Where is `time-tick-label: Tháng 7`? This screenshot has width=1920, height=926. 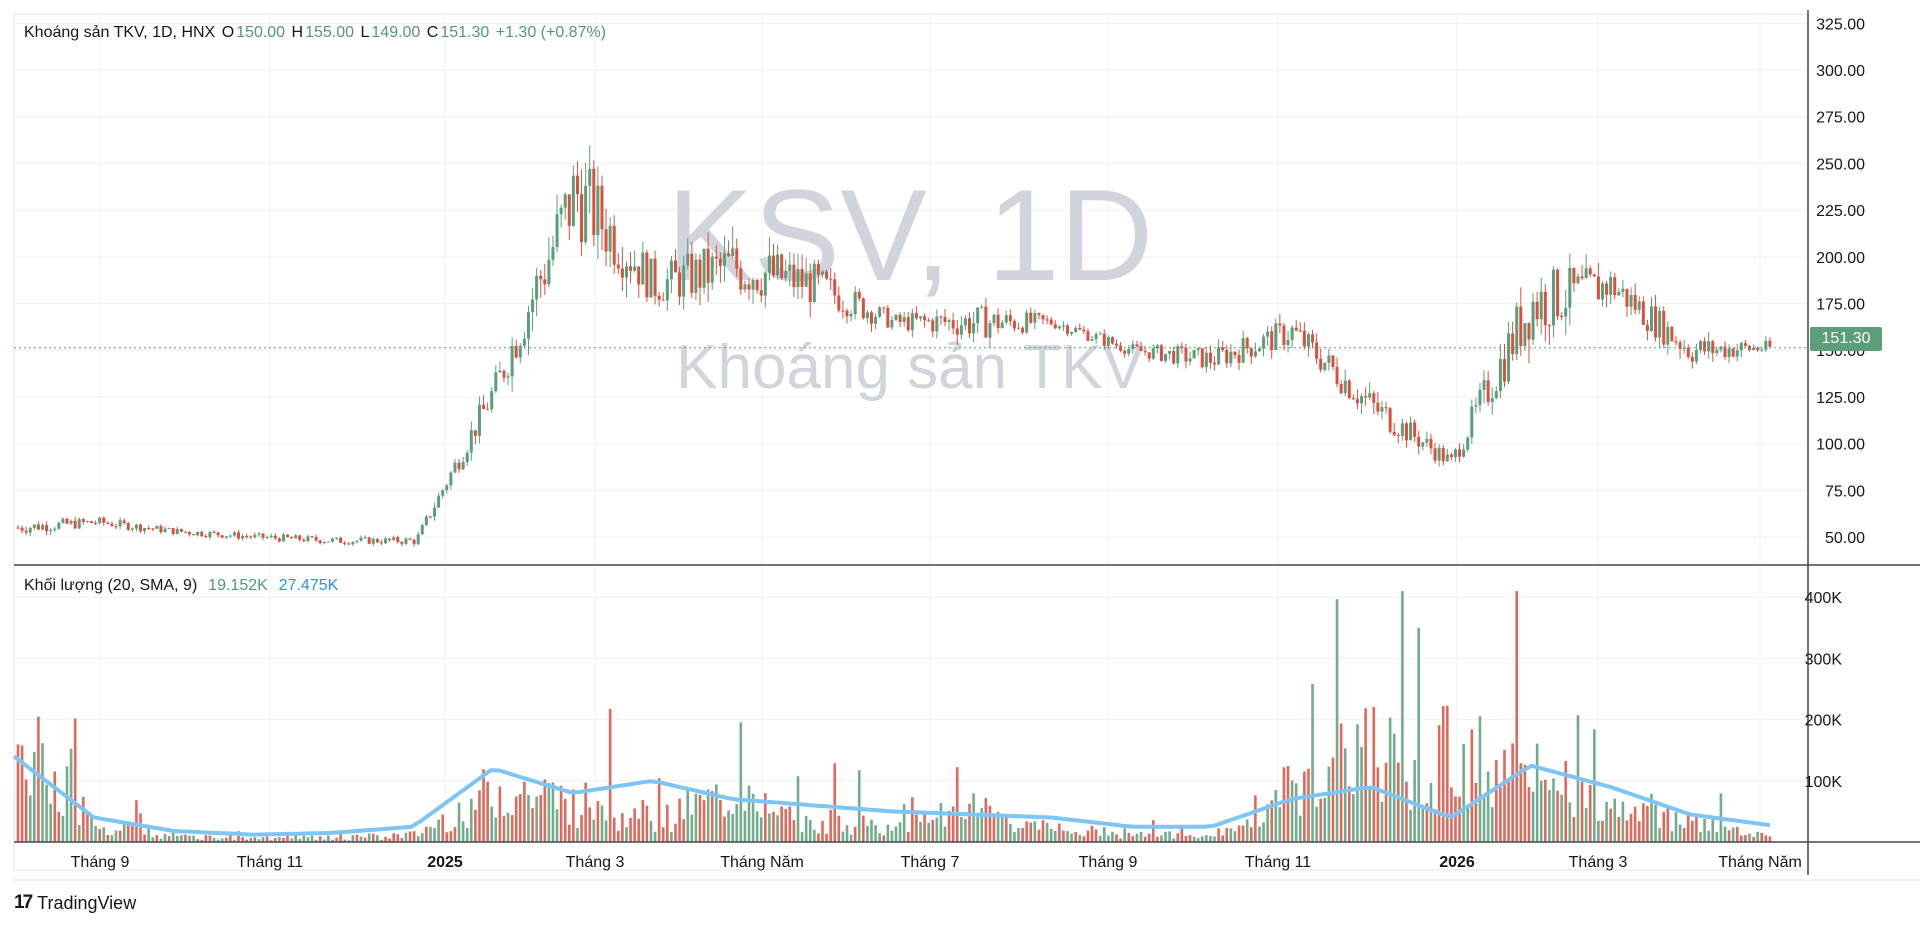 time-tick-label: Tháng 7 is located at coordinates (930, 862).